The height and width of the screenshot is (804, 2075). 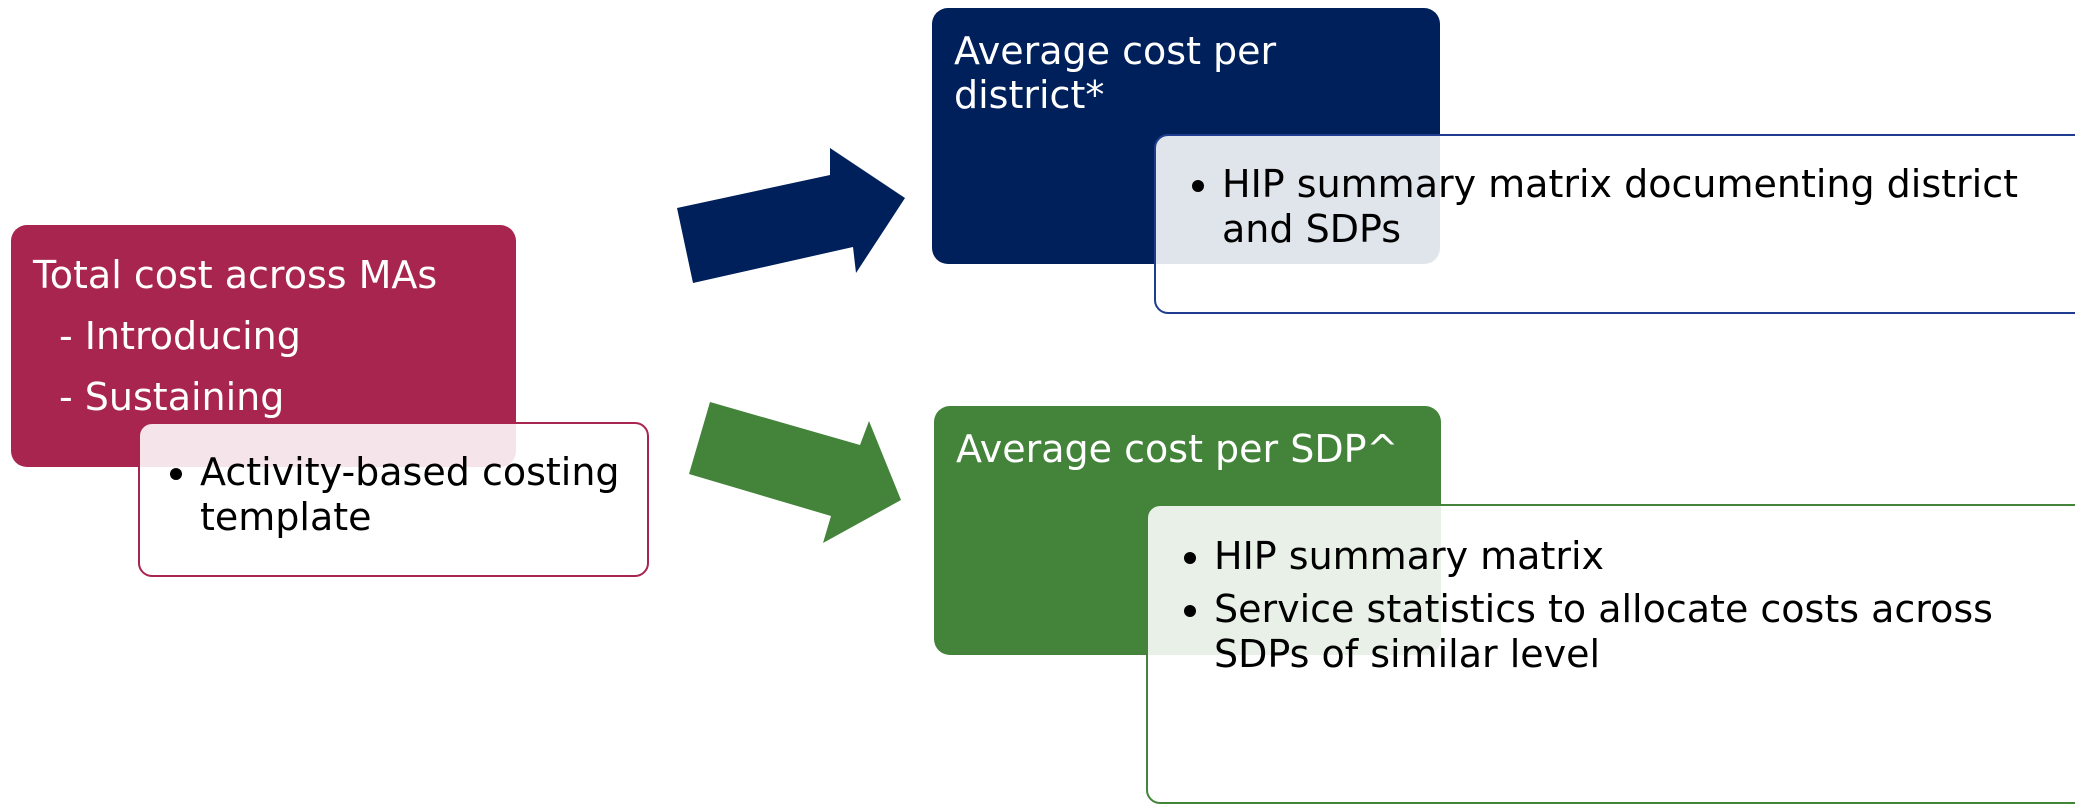 I want to click on bottom-title: Average cost per SDP^, so click(x=1177, y=449).